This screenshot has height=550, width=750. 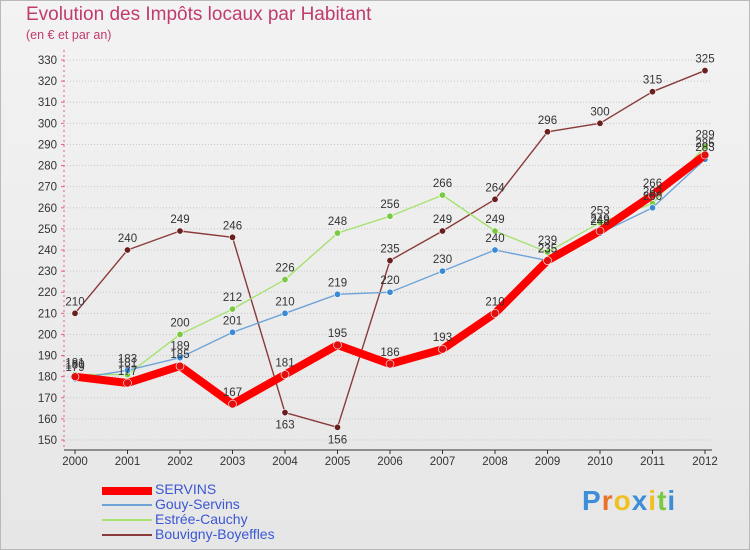 What do you see at coordinates (69, 35) in the screenshot?
I see `chart-subtitle: (en € et par an)` at bounding box center [69, 35].